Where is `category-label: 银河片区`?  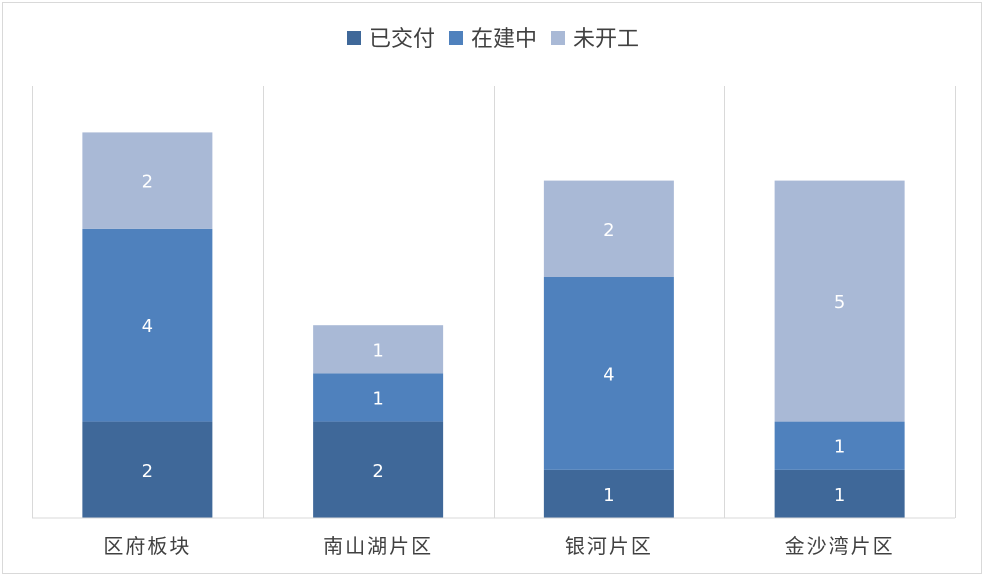
category-label: 银河片区 is located at coordinates (609, 546).